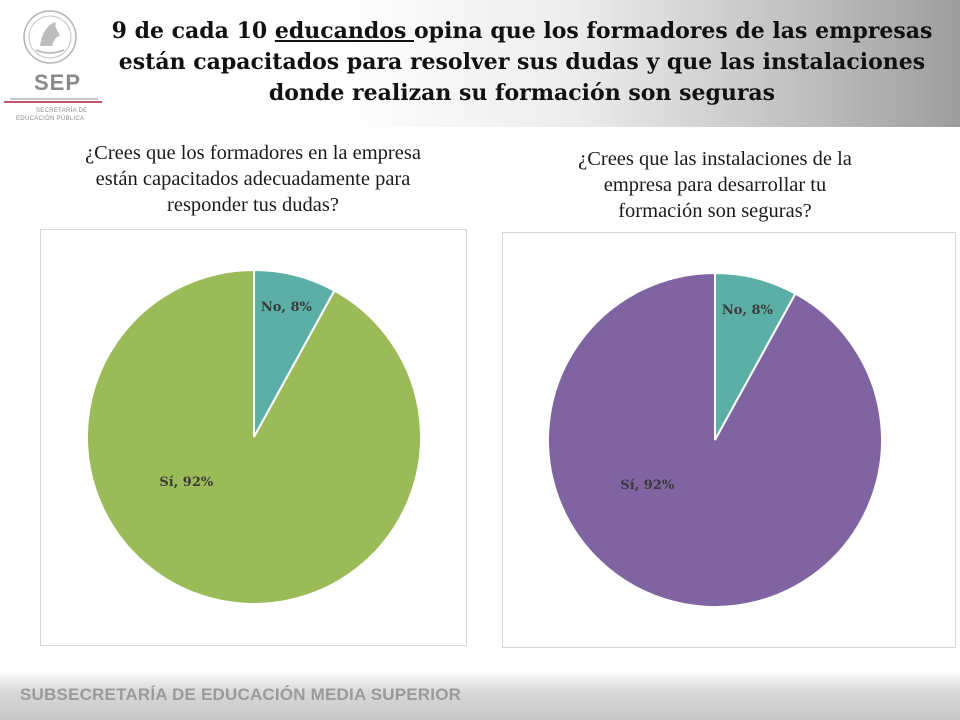  What do you see at coordinates (253, 153) in the screenshot?
I see `question-1-line: ¿Crees que los formadores en la empresa` at bounding box center [253, 153].